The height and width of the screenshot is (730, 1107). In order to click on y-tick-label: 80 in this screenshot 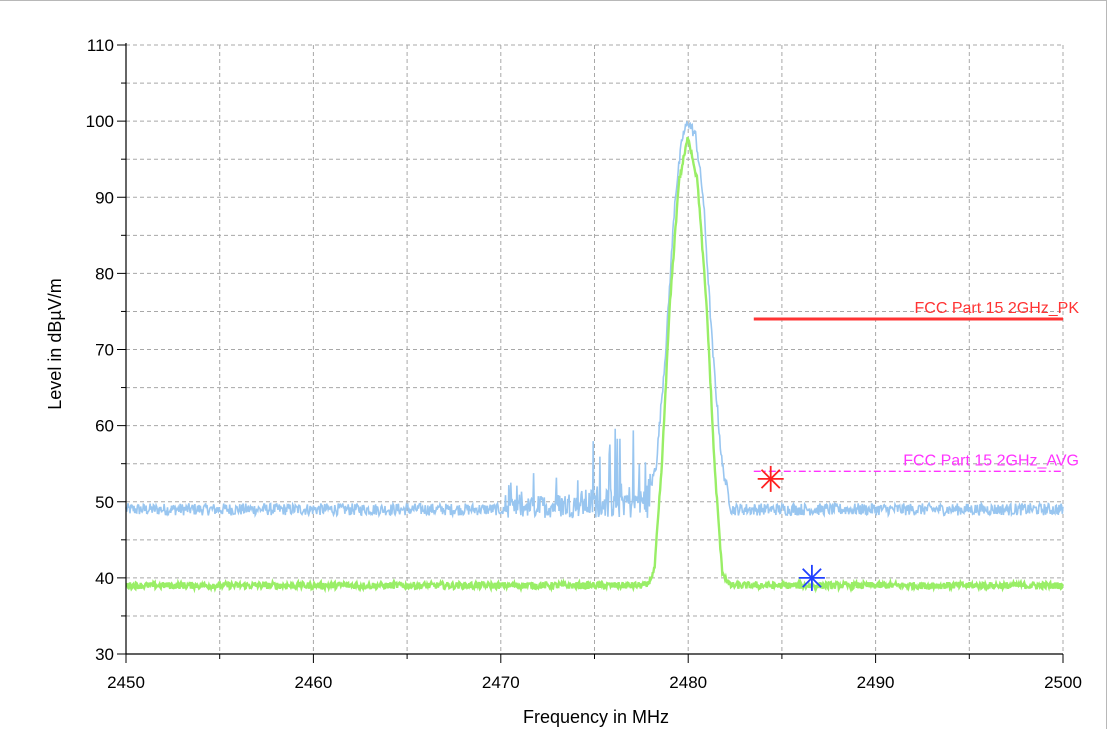, I will do `click(104, 273)`.